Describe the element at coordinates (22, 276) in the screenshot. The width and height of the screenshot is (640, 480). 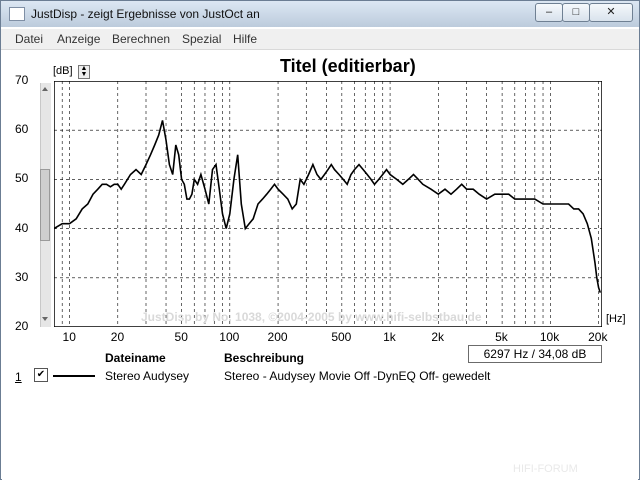
I see `y-tick-label: 30` at that location.